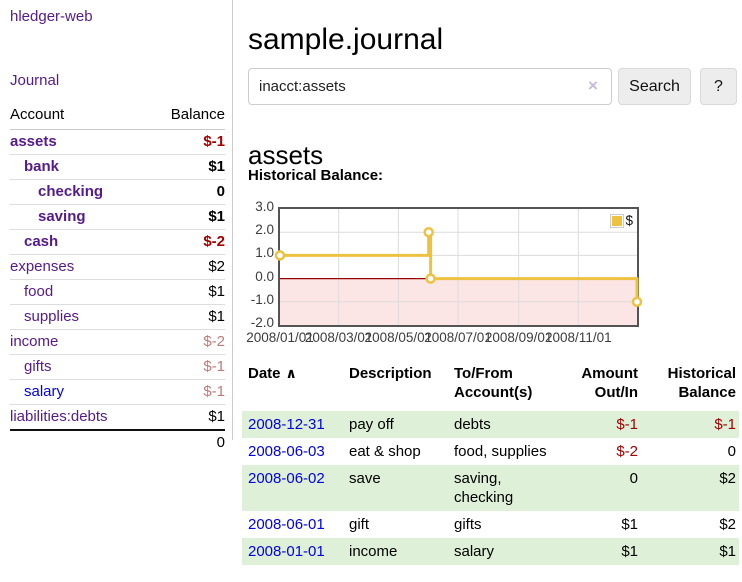  Describe the element at coordinates (264, 276) in the screenshot. I see `y-tick-label: 0.0` at that location.